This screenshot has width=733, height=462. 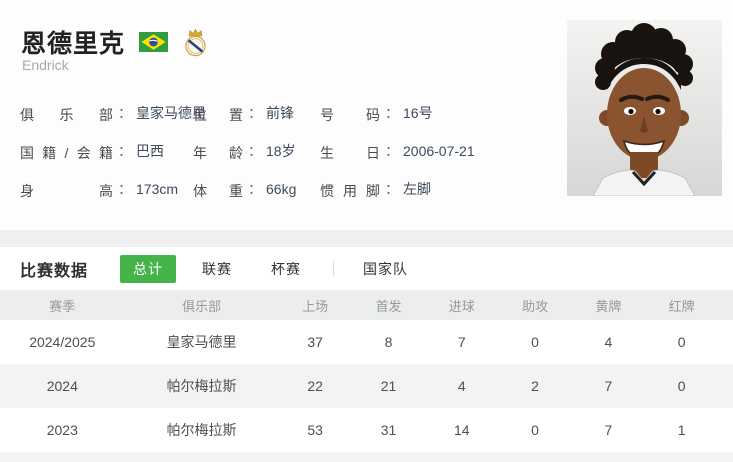 What do you see at coordinates (366, 430) in the screenshot?
I see `table-row: 2023 帕尔梅拉斯 53 31 14 0 7 1` at bounding box center [366, 430].